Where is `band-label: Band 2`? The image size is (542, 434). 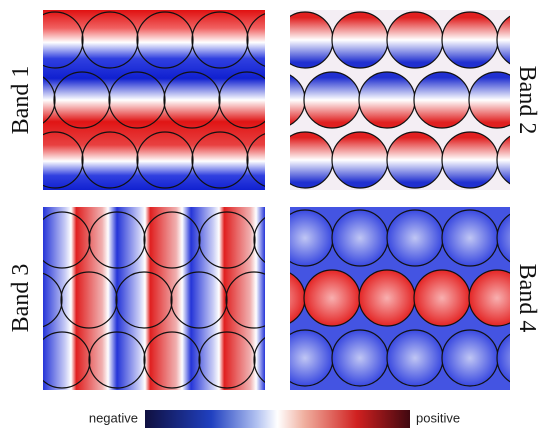
band-label: Band 2 is located at coordinates (527, 100).